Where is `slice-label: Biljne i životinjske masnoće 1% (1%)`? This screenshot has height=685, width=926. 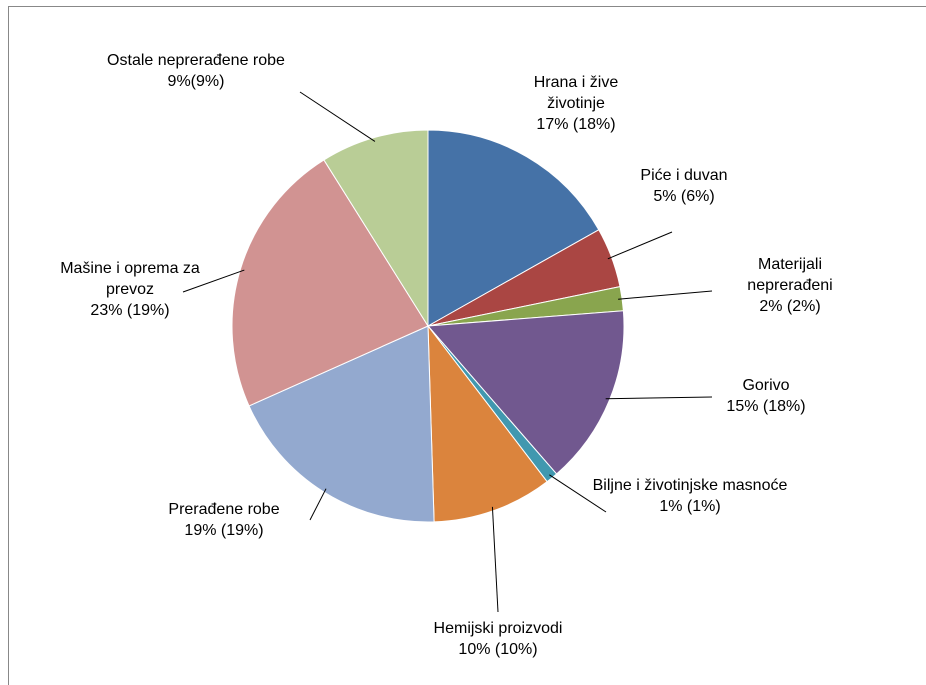
slice-label: Biljne i životinjske masnoće 1% (1%) is located at coordinates (690, 496).